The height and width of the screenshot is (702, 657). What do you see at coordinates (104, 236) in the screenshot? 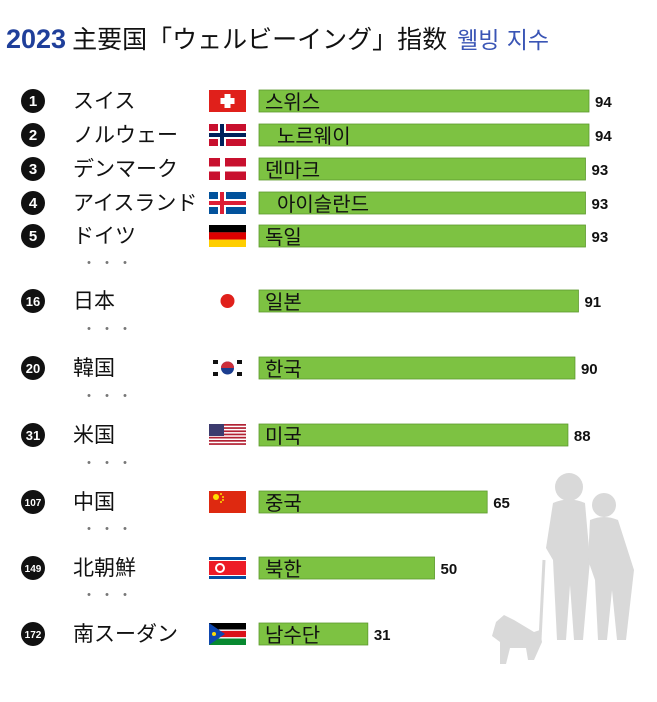
I see `country-name: ドイツ` at bounding box center [104, 236].